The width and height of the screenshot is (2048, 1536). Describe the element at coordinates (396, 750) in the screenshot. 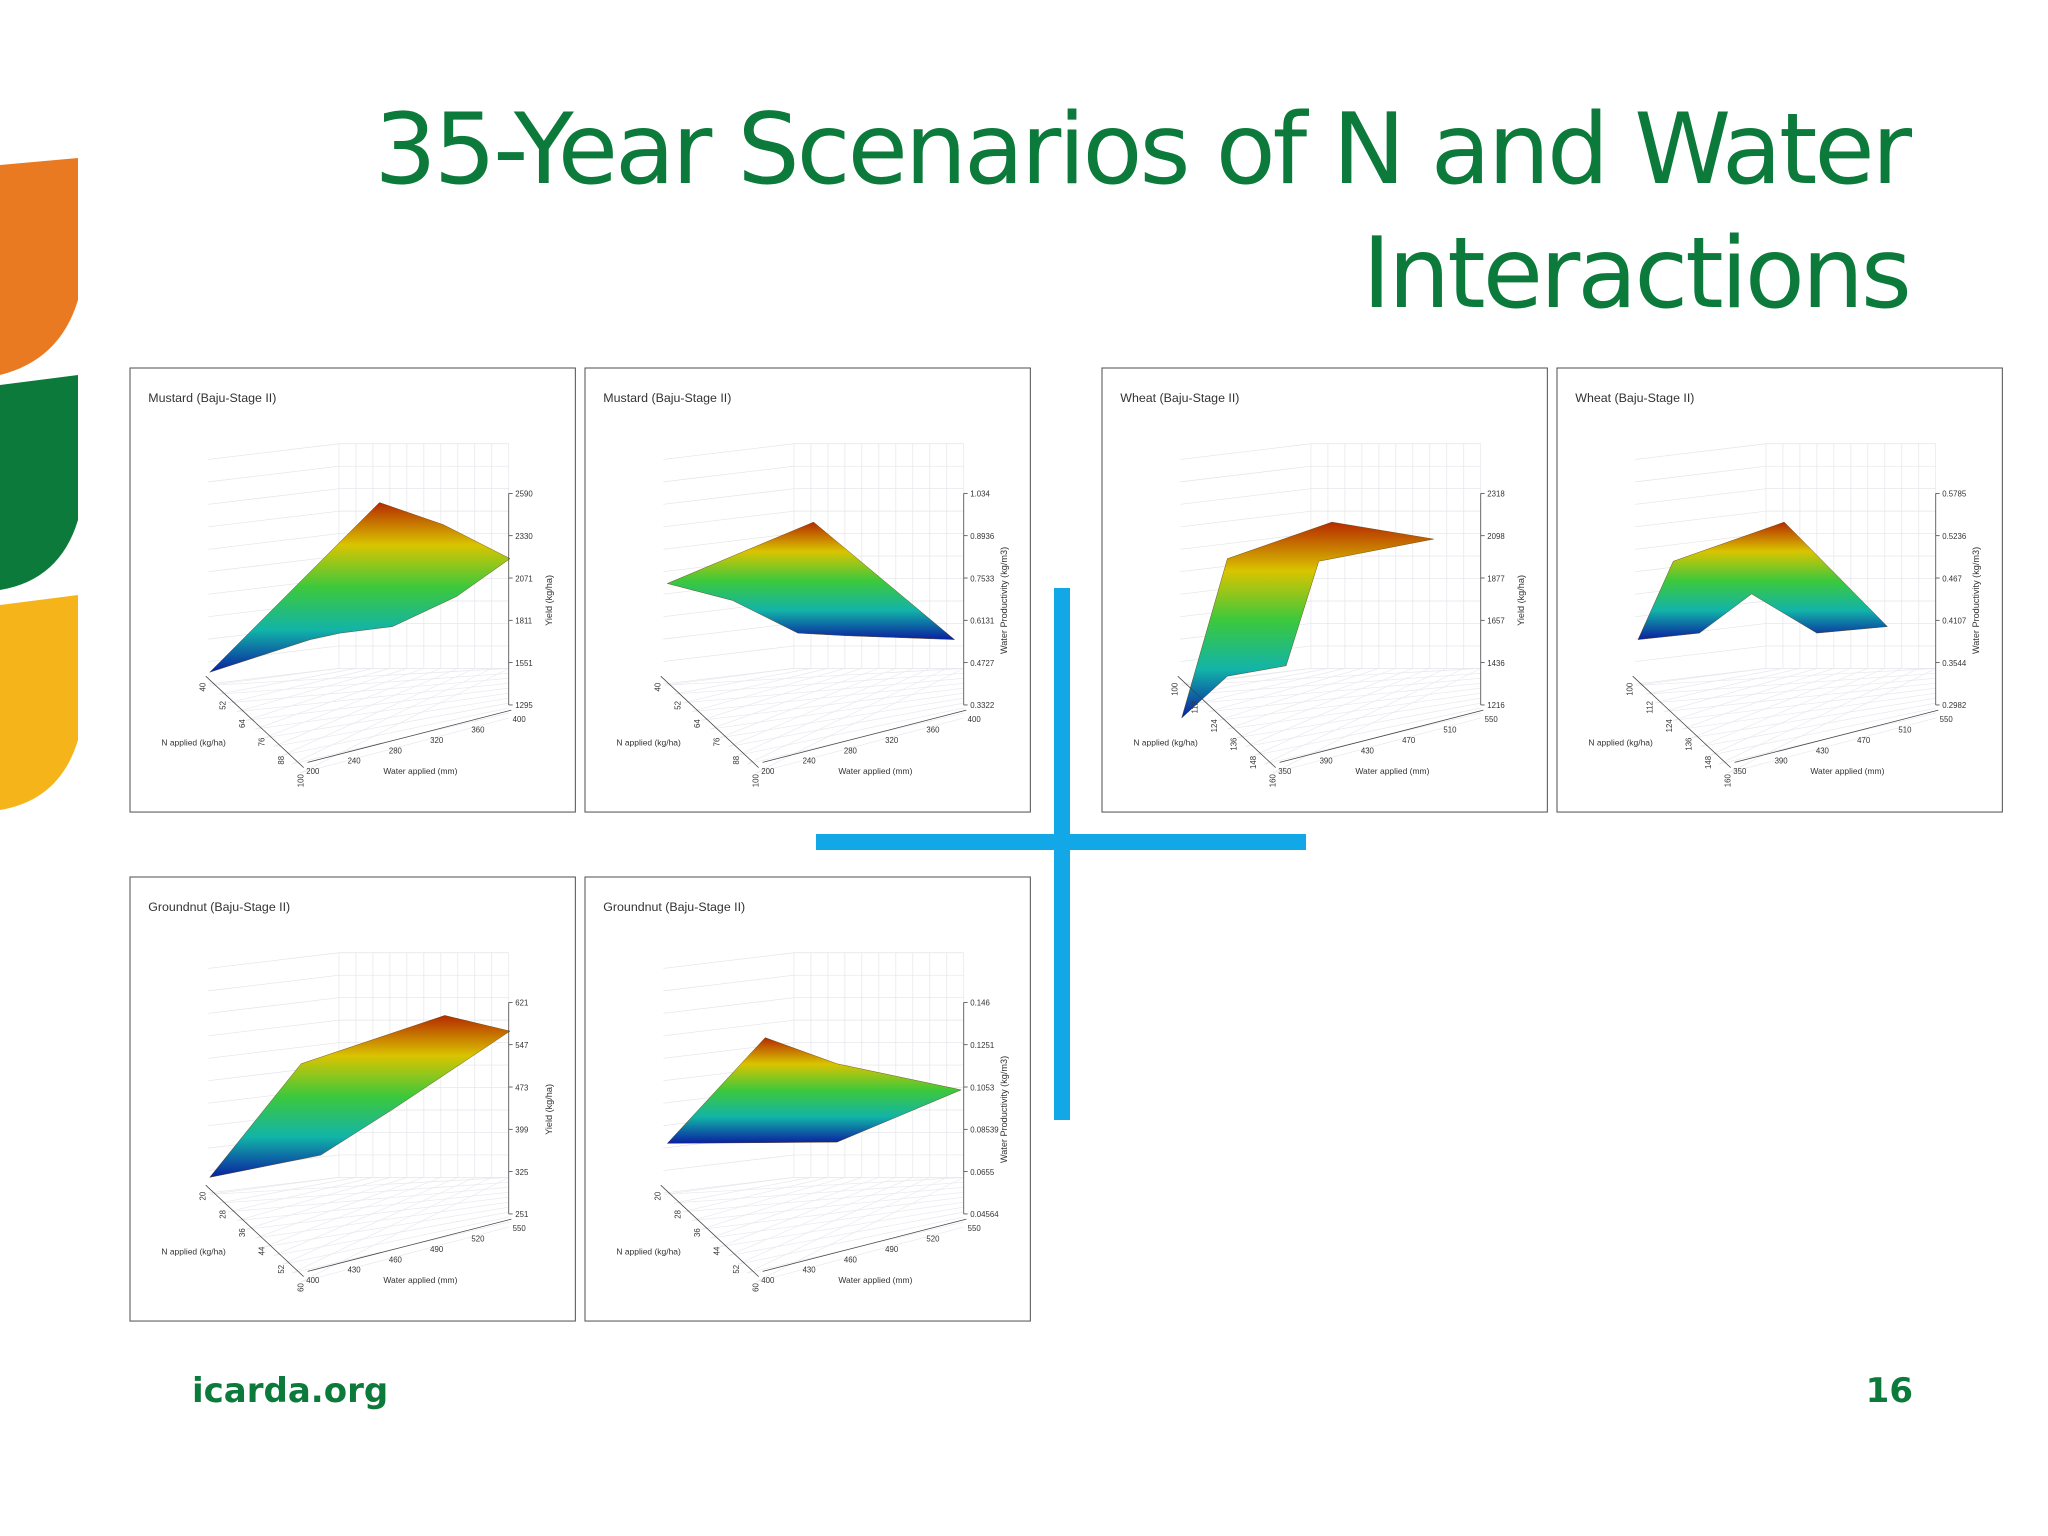

I see `water-tick-label: 280` at that location.